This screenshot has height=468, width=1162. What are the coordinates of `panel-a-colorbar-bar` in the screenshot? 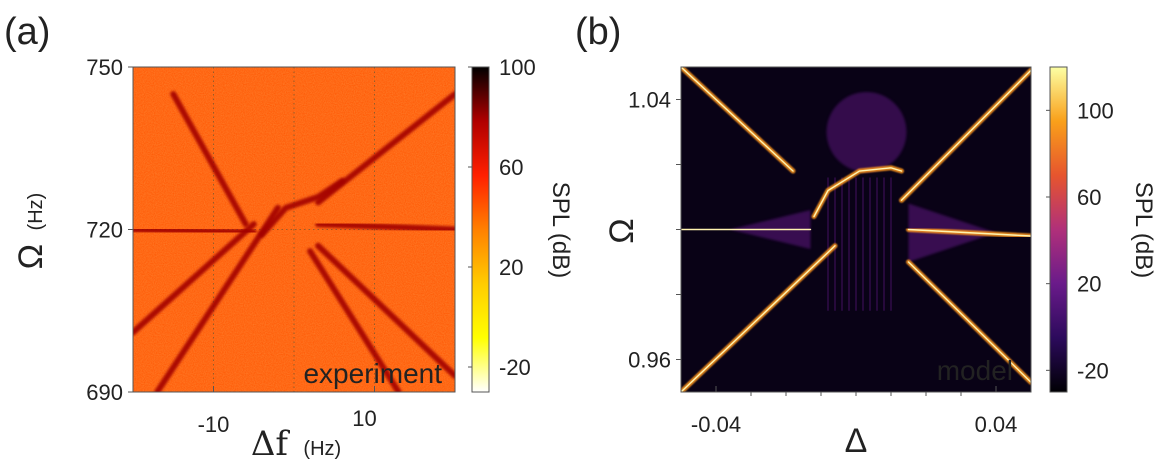 It's located at (480, 229).